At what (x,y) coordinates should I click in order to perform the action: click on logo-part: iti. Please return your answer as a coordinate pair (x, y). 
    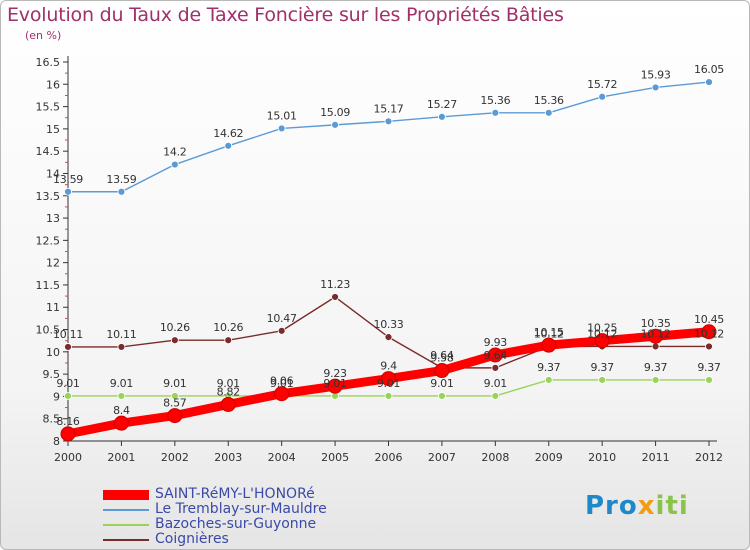
    Looking at the image, I should click on (672, 506).